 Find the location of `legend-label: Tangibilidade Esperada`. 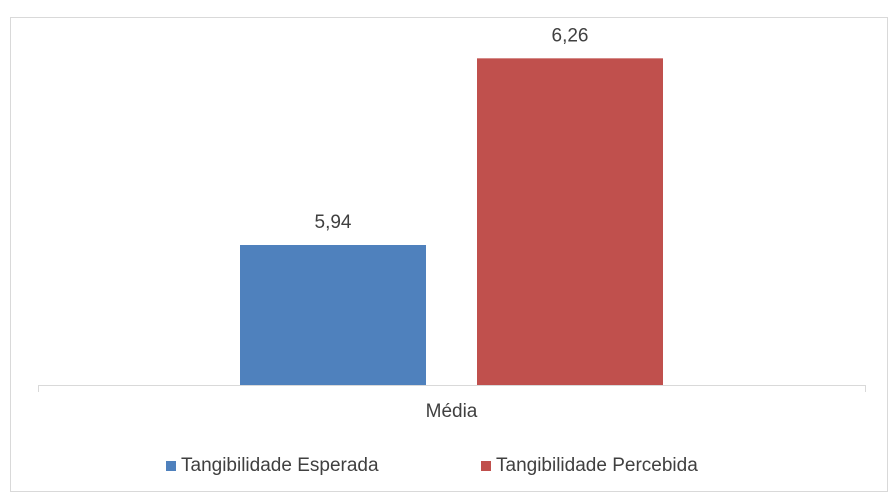

legend-label: Tangibilidade Esperada is located at coordinates (280, 465).